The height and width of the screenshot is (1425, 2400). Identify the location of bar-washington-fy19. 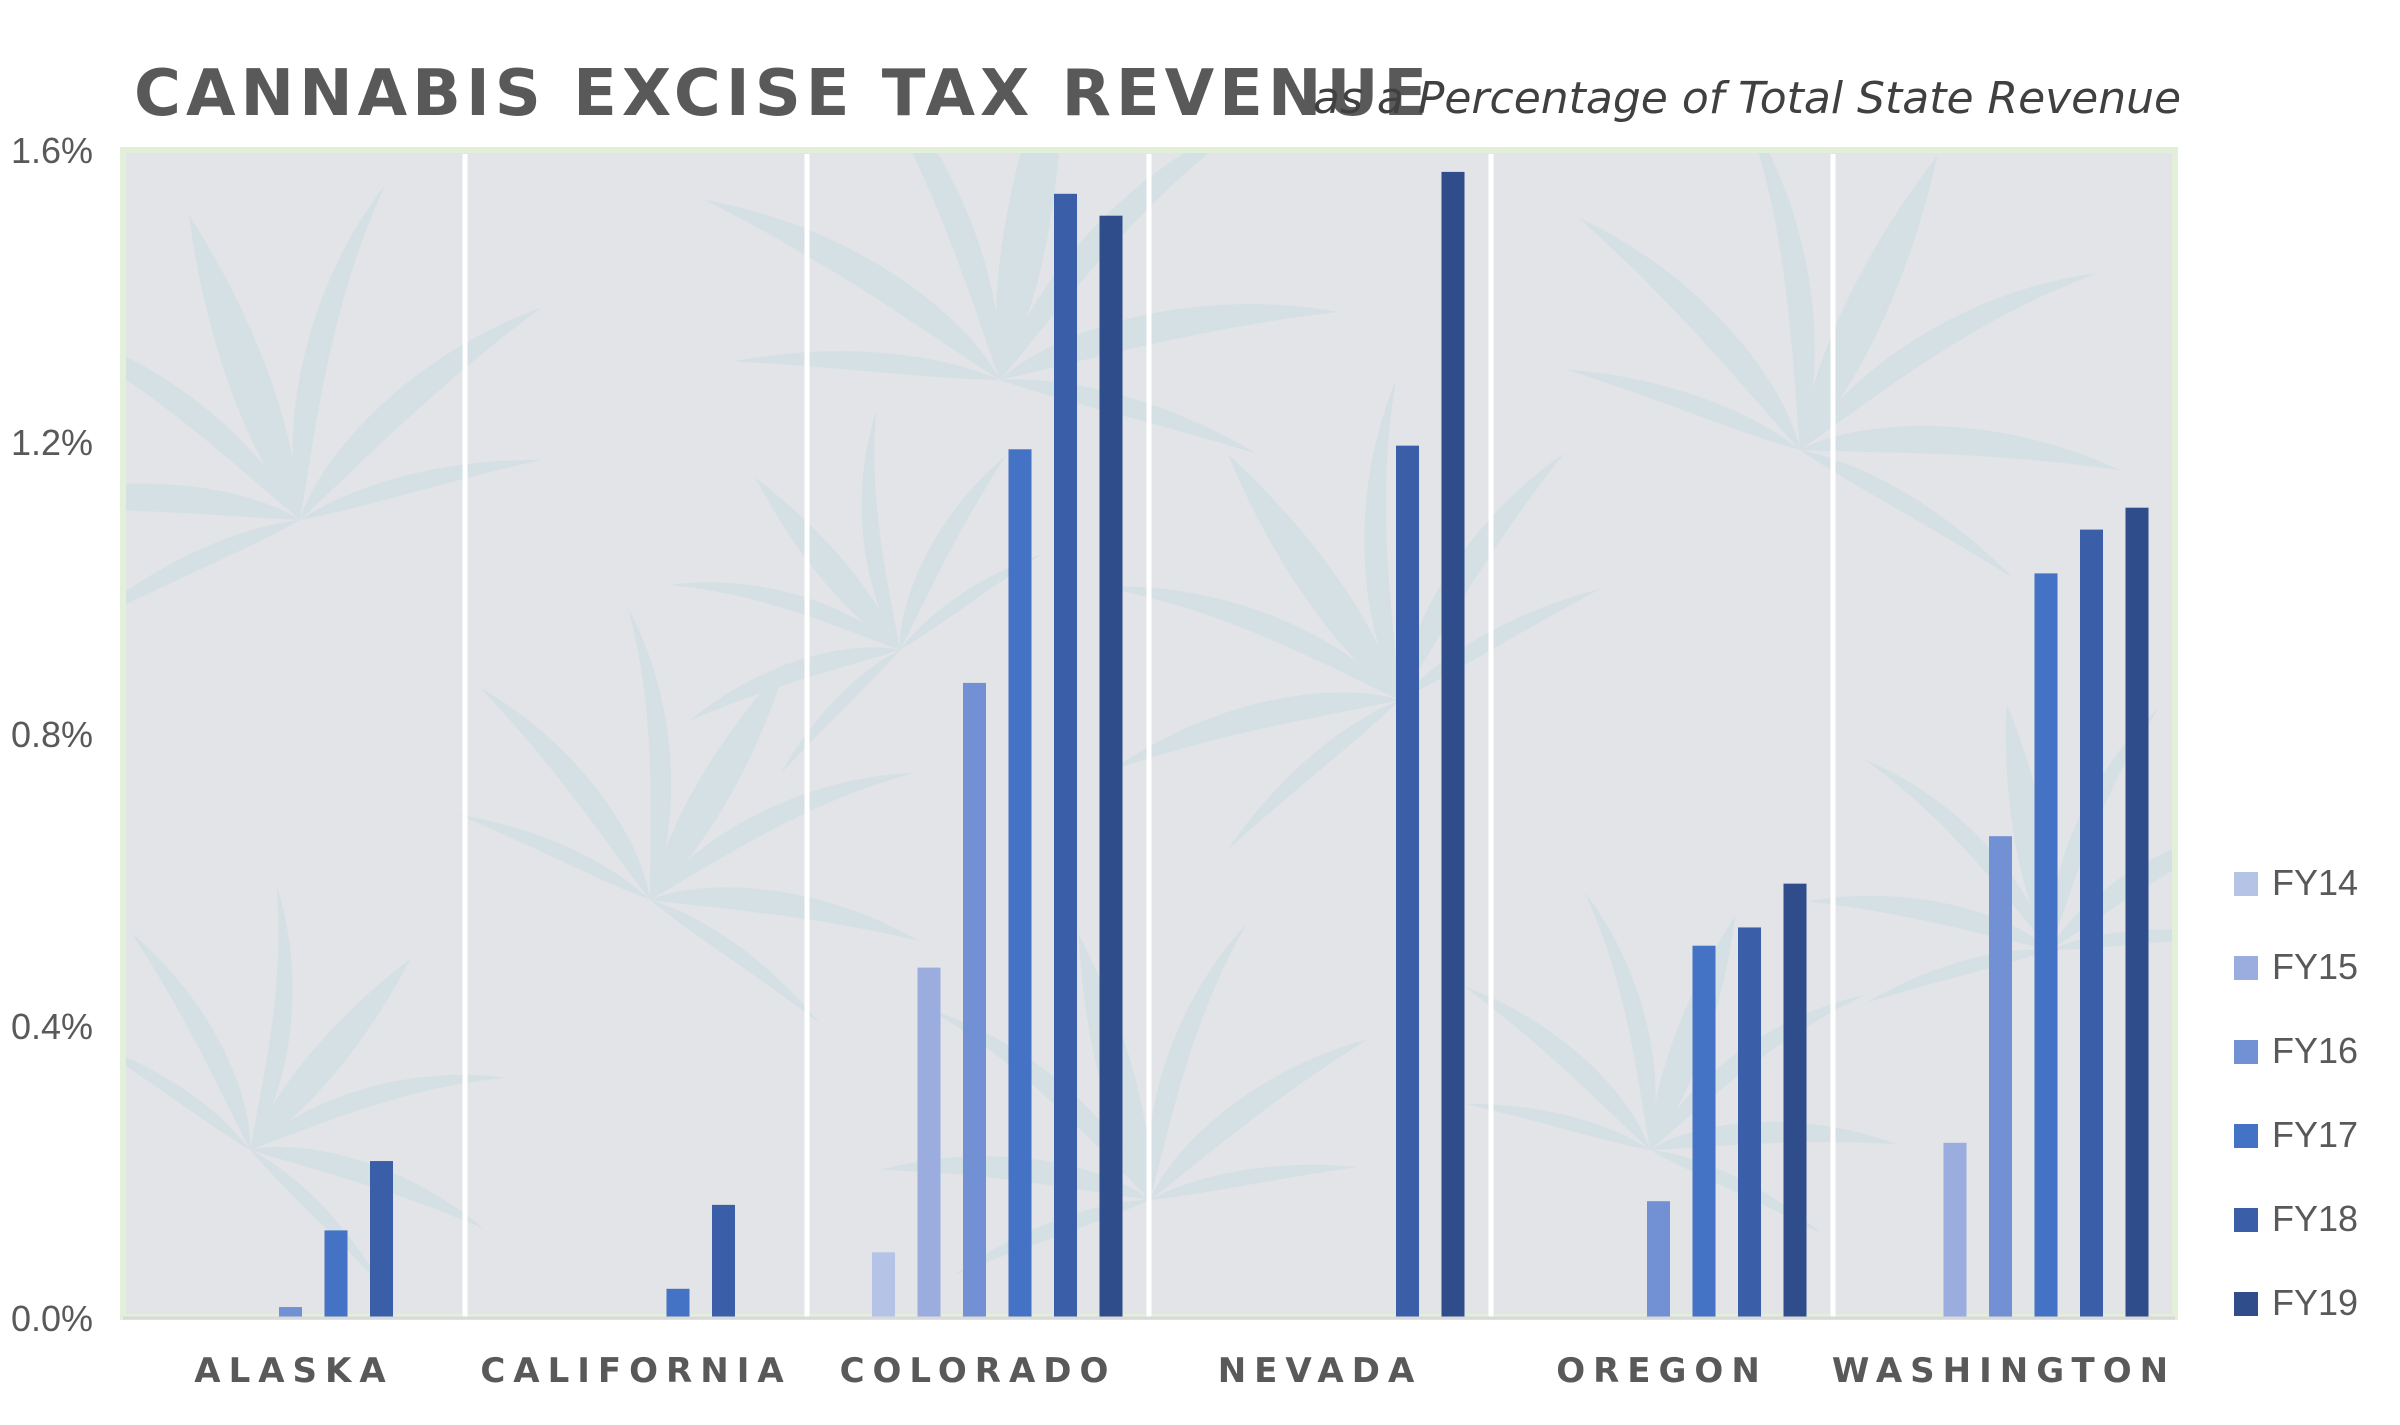
(2137, 912).